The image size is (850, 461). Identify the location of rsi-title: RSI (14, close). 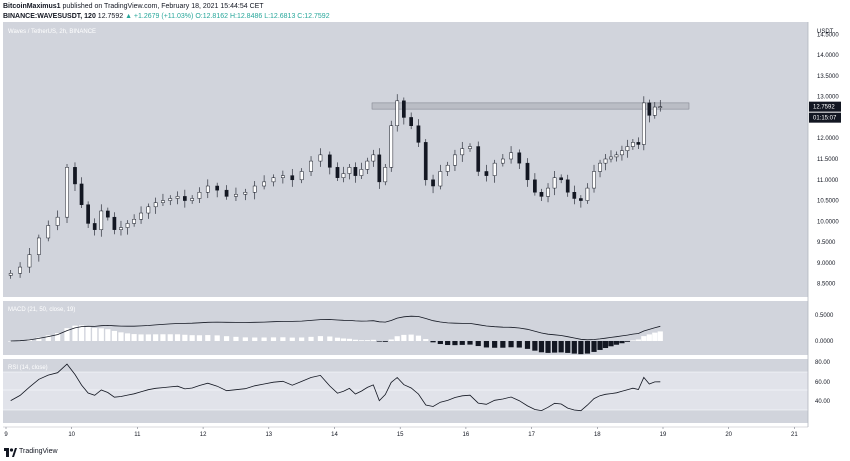
(28, 368).